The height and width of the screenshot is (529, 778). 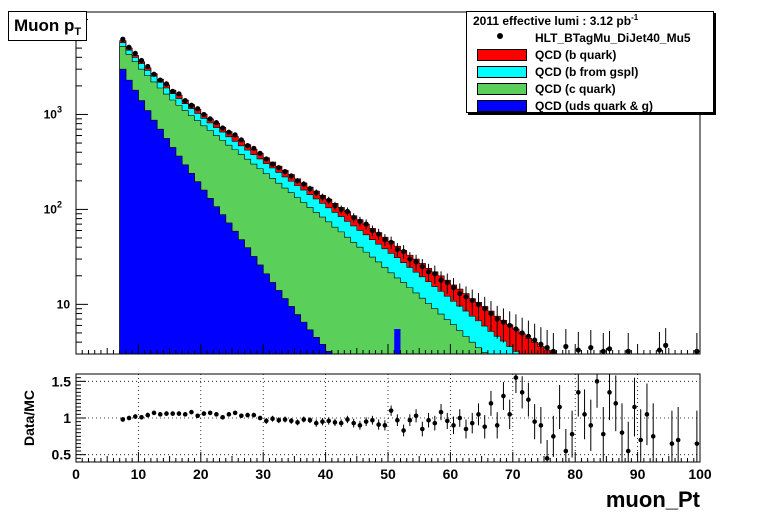 I want to click on x-axis-label: muon_Pt, so click(x=653, y=499).